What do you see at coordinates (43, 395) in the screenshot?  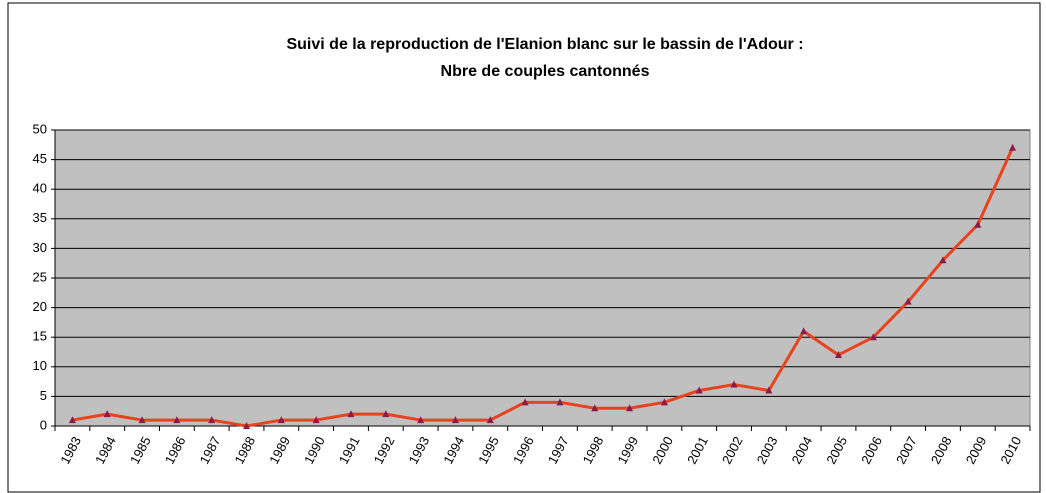 I see `y-tick-label: 5` at bounding box center [43, 395].